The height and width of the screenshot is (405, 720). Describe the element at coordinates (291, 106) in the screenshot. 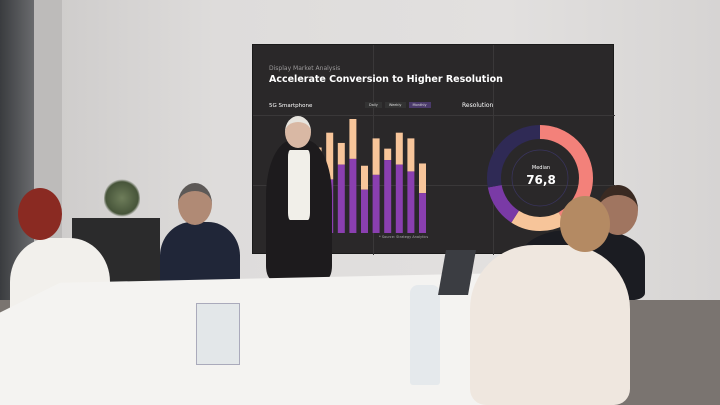

I see `bar-section-title: 5G Smartphone` at that location.